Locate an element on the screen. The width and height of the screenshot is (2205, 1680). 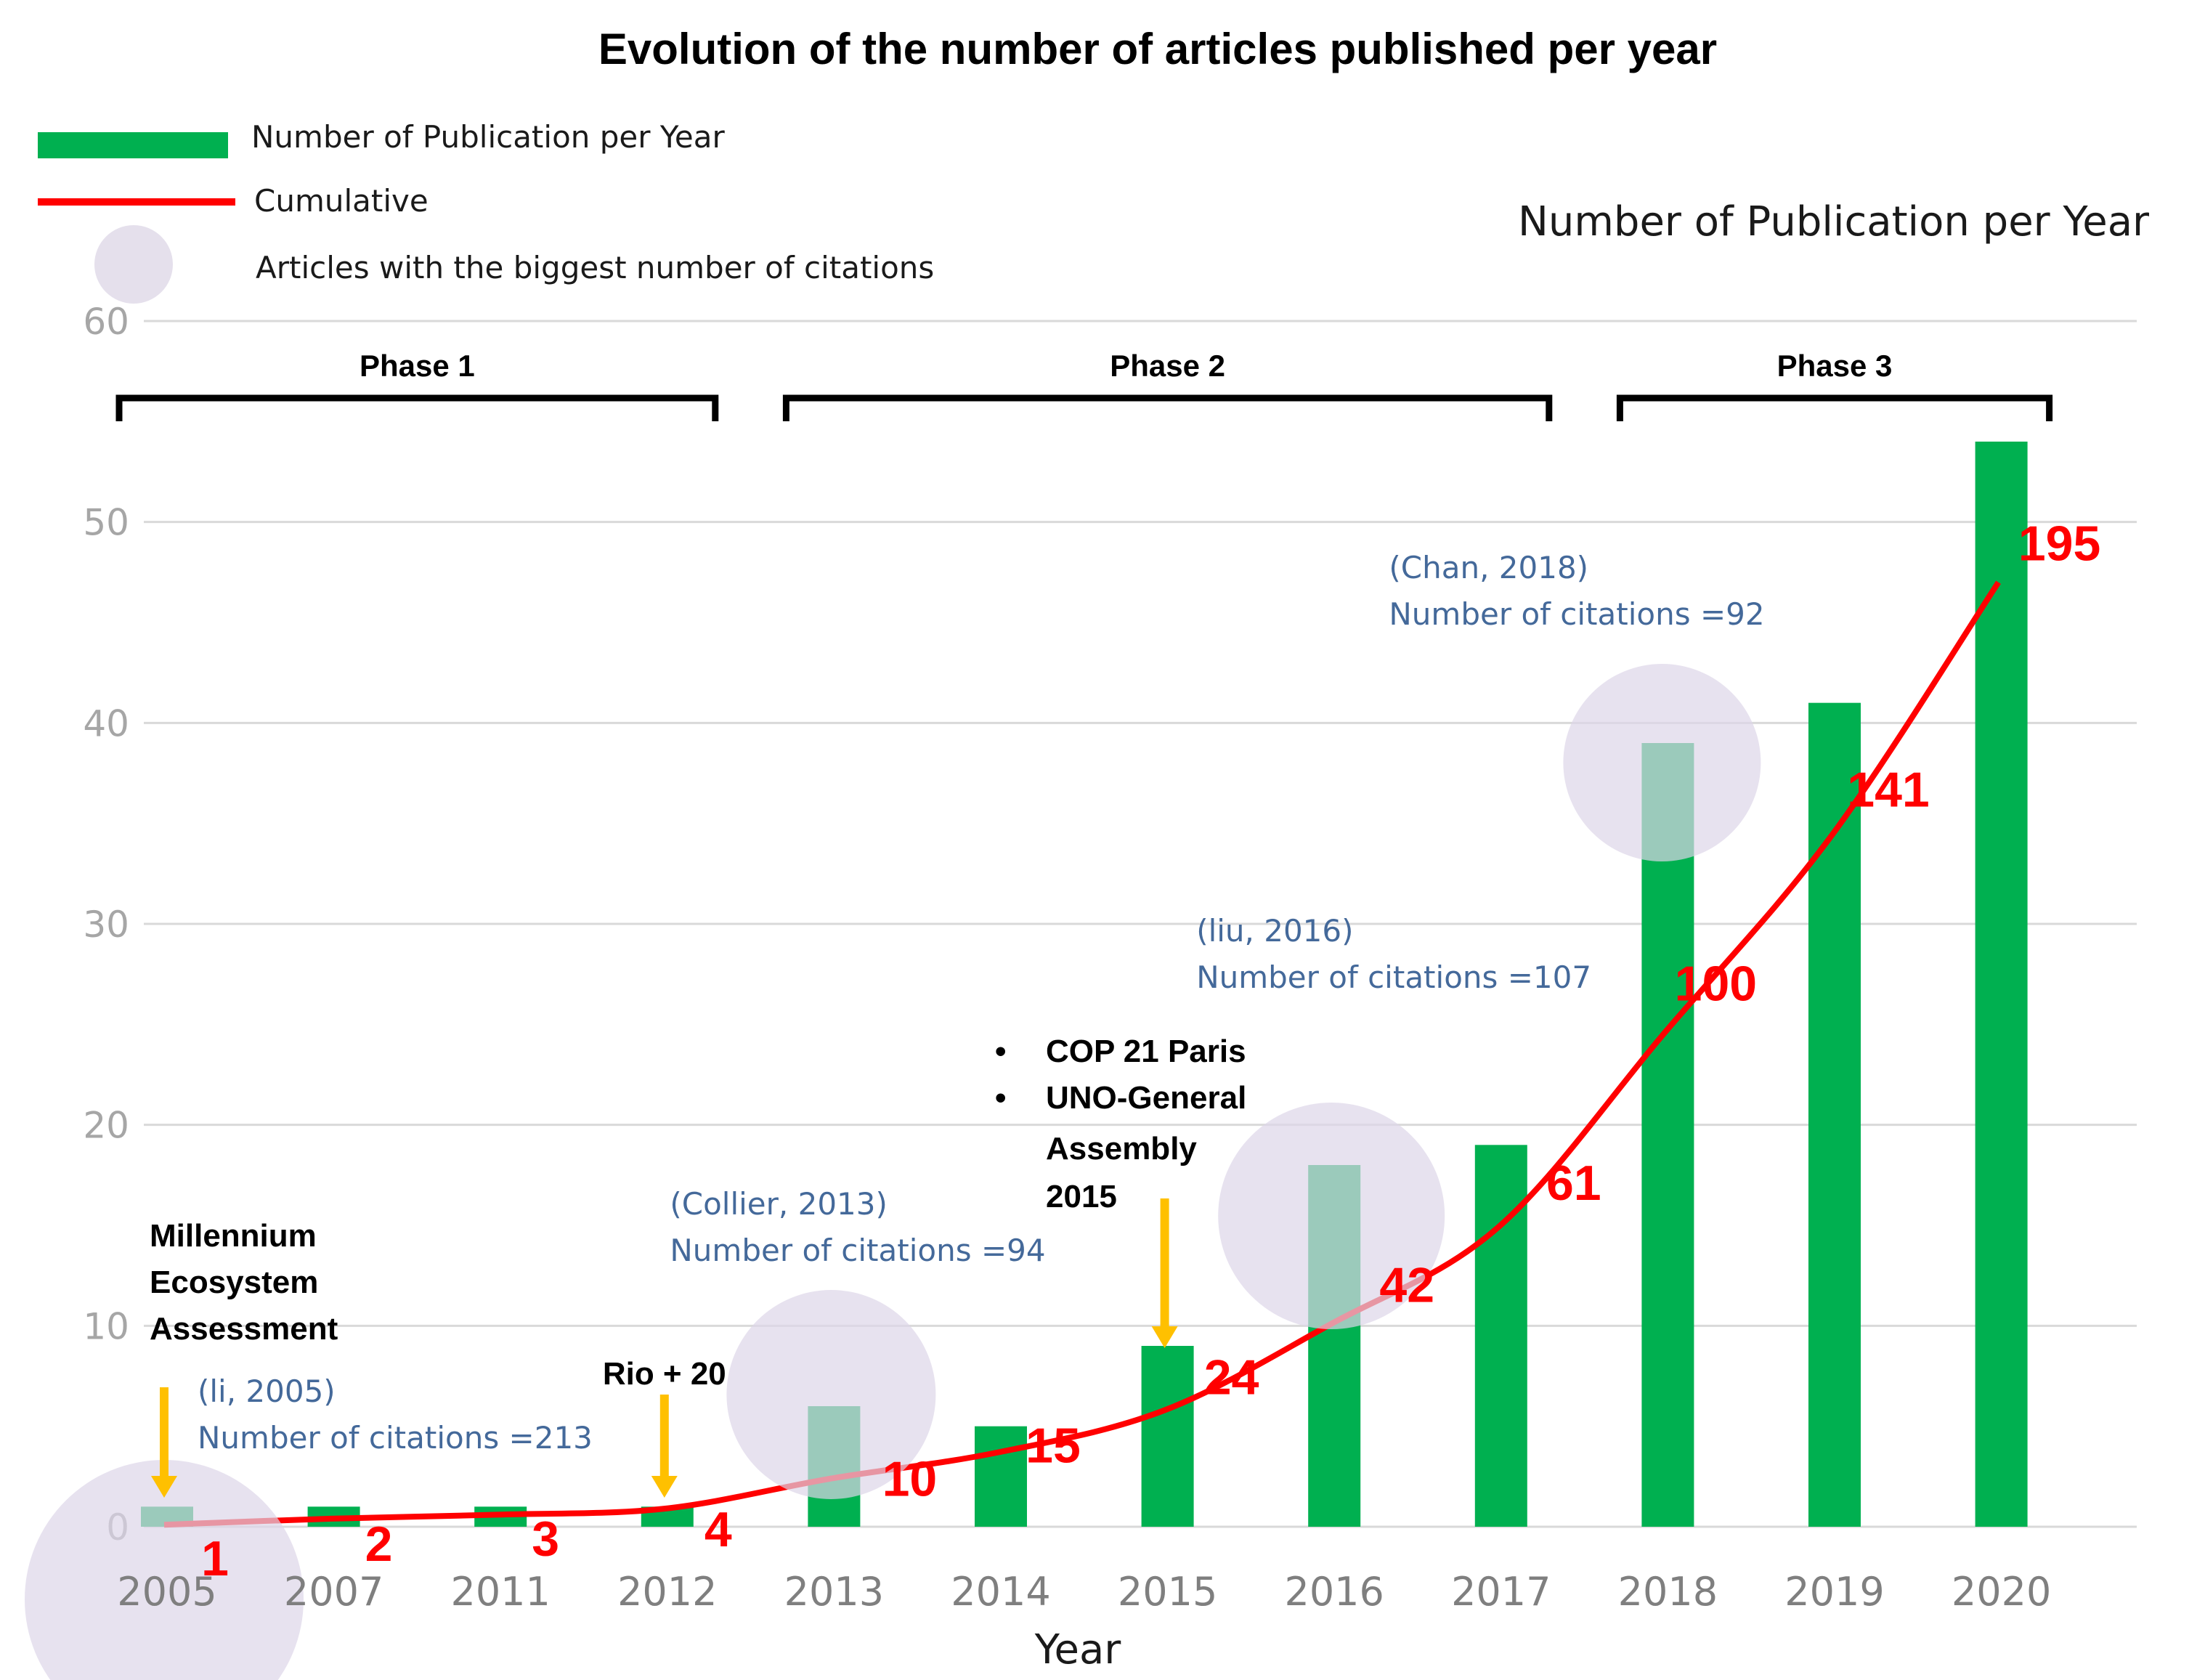
cumulative-label-2005: 1 is located at coordinates (215, 1558).